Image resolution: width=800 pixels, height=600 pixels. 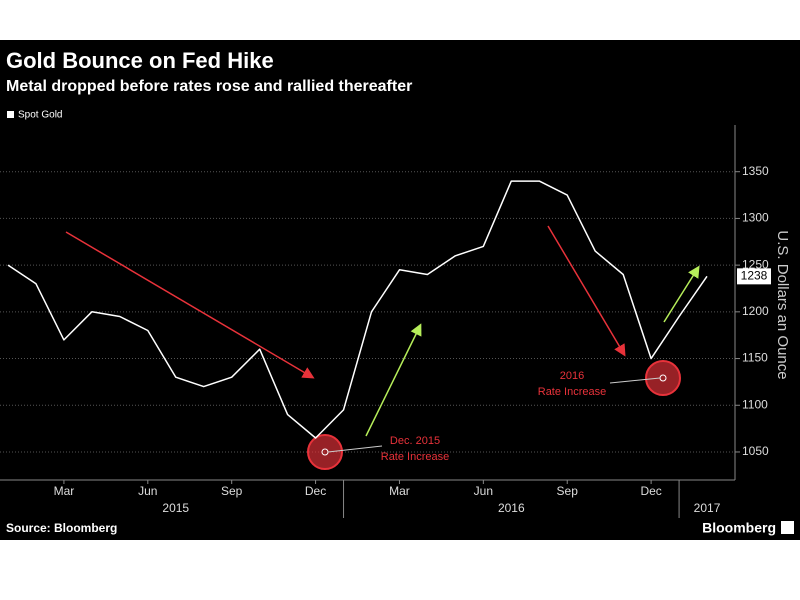 What do you see at coordinates (739, 528) in the screenshot?
I see `brand: Bloomberg` at bounding box center [739, 528].